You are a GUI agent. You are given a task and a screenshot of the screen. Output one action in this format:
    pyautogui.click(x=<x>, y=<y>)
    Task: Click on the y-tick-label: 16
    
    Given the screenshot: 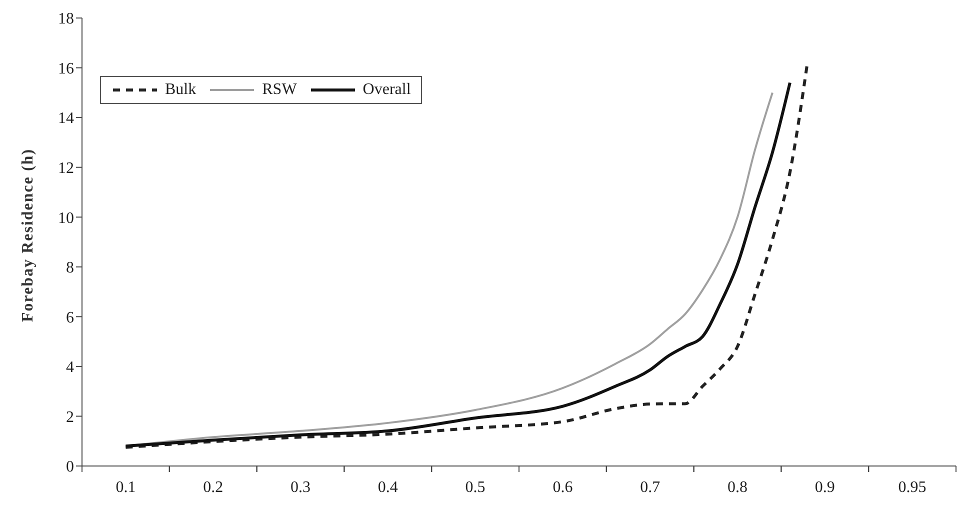 What is the action you would take?
    pyautogui.click(x=66, y=69)
    